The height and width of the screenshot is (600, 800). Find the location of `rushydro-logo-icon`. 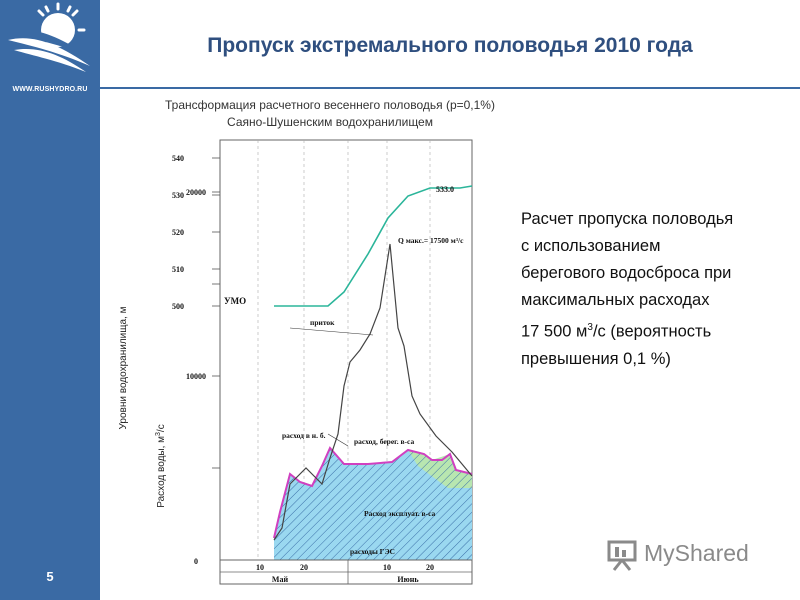

rushydro-logo-icon is located at coordinates (49, 37).